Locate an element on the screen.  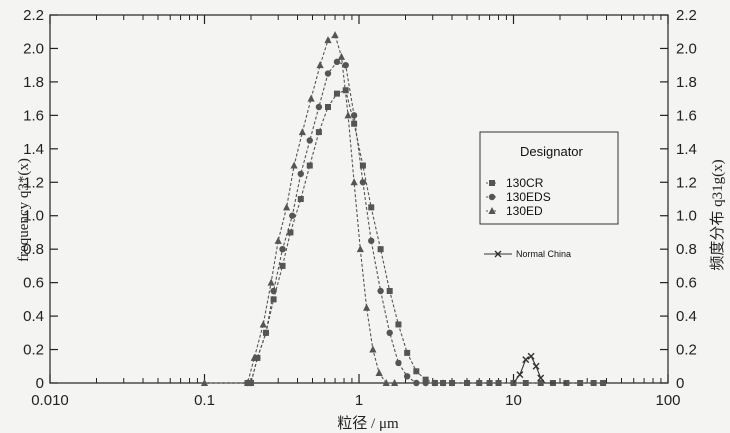
y-axis-label-right: 频度分布 q31g(x) is located at coordinates (717, 214).